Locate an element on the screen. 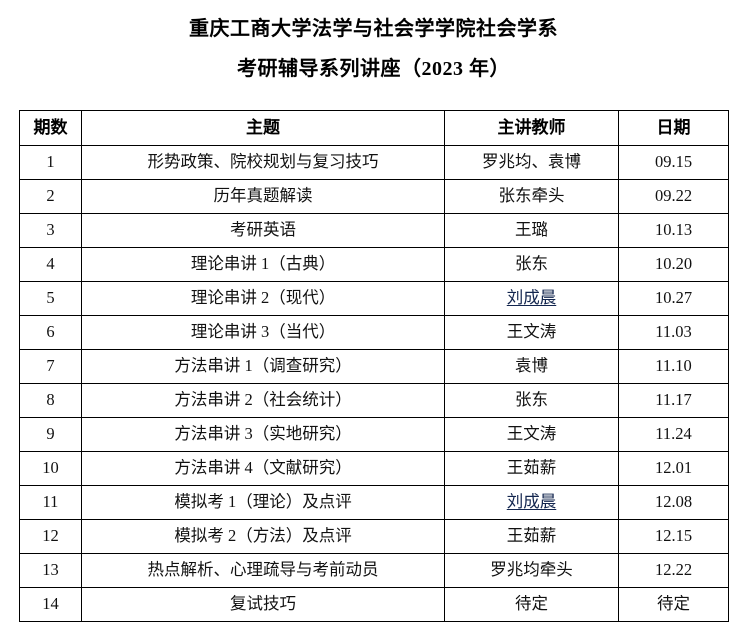 This screenshot has width=747, height=623. table-header-row: 期数 主题 主讲教师 日期 is located at coordinates (374, 128).